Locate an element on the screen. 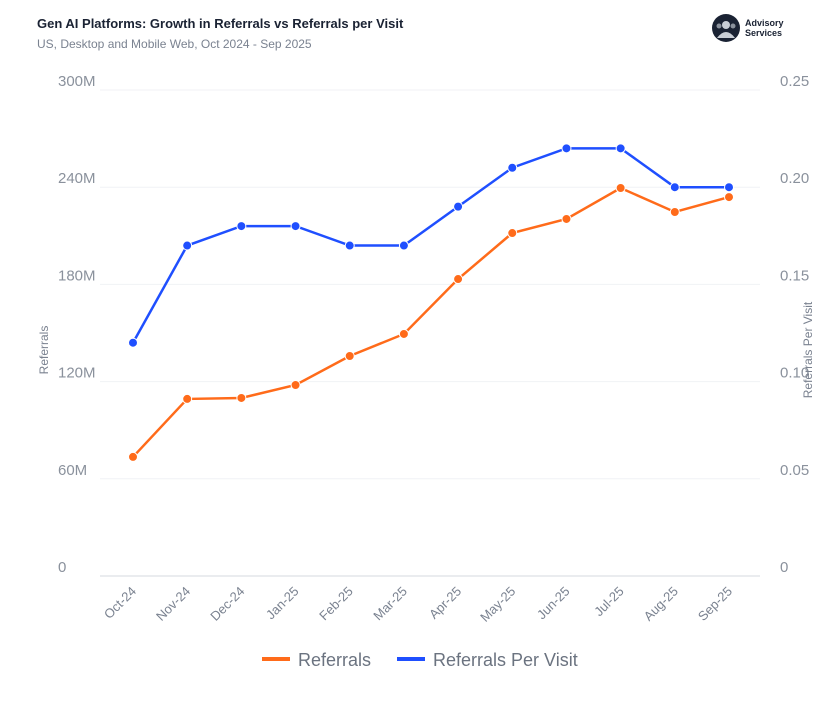 The width and height of the screenshot is (839, 708). y-left-axis-label: Referrals is located at coordinates (44, 350).